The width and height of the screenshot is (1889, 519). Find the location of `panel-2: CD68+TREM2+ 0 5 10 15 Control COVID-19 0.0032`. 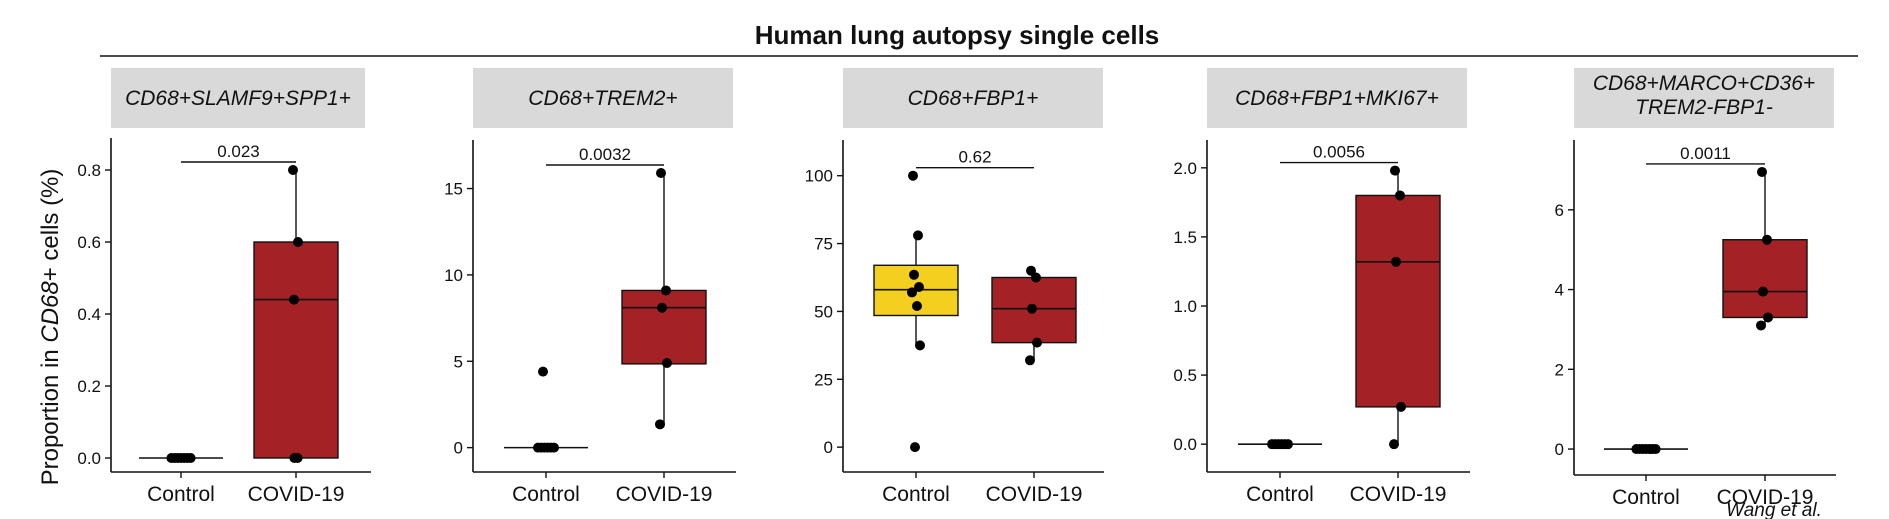

panel-2: CD68+TREM2+ 0 5 10 15 Control COVID-19 0.0032 is located at coordinates (590, 287).